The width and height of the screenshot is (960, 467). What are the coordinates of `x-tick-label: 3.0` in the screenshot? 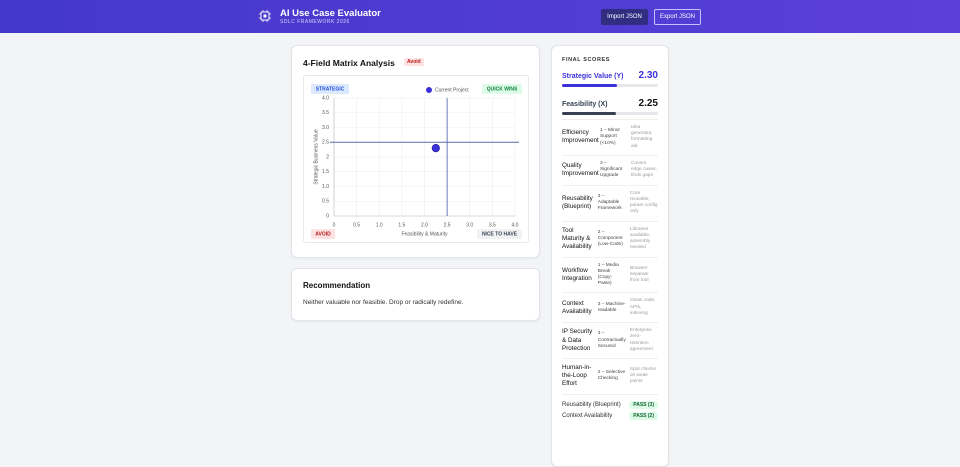 It's located at (469, 225).